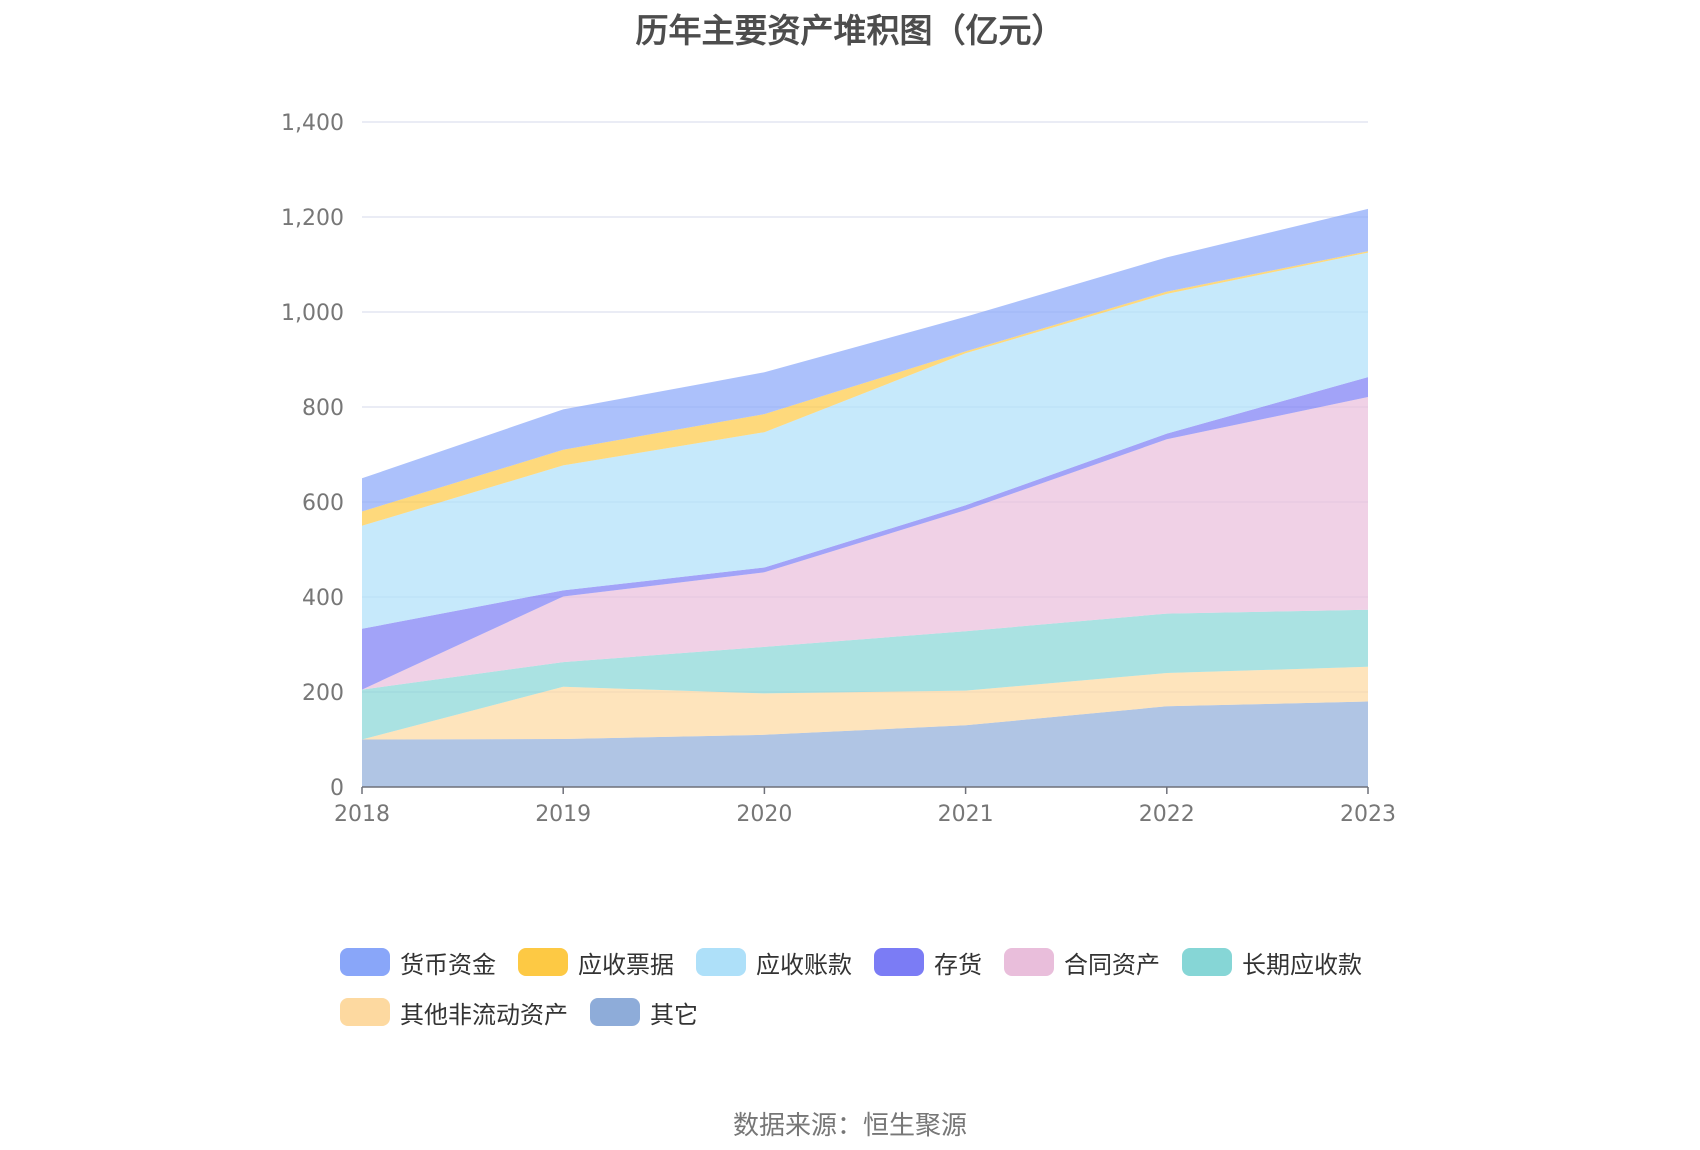 The width and height of the screenshot is (1700, 1150). I want to click on legend-item: 应收票据, so click(596, 963).